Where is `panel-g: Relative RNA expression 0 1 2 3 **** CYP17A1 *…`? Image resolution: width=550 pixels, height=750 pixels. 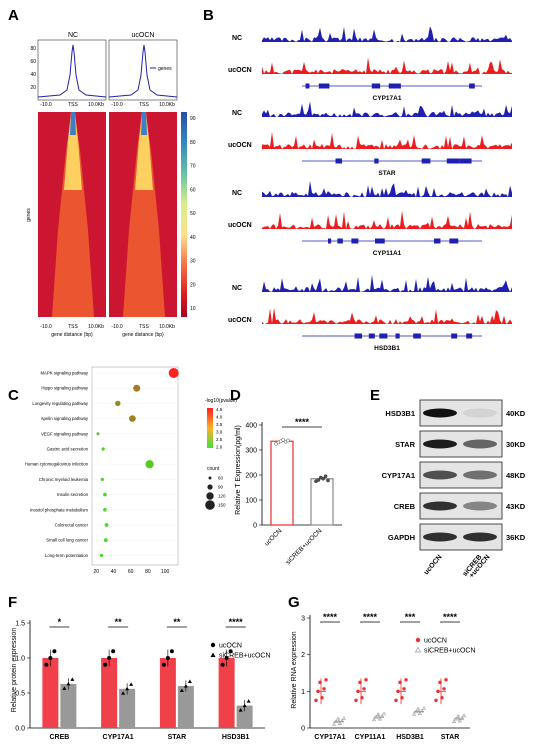 panel-g: Relative RNA expression 0 1 2 3 **** CYP17A1 *… is located at coordinates (383, 676).